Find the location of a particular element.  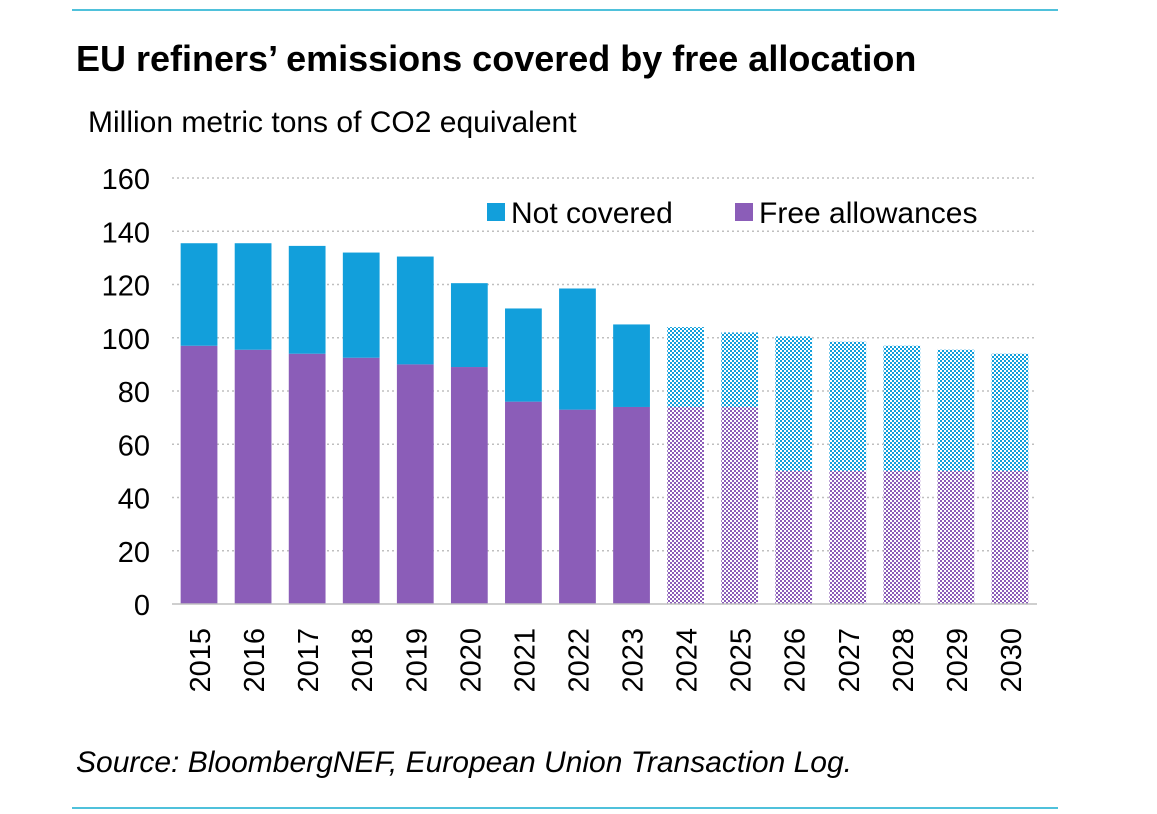

x-tick-label: 2023 is located at coordinates (634, 660).